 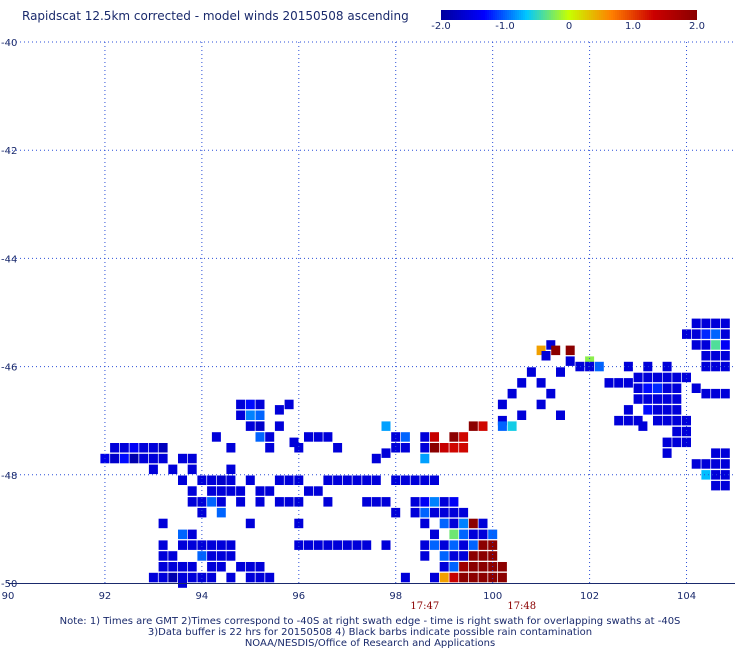 I want to click on colorbar-tick-label: 1.0, so click(x=633, y=26).